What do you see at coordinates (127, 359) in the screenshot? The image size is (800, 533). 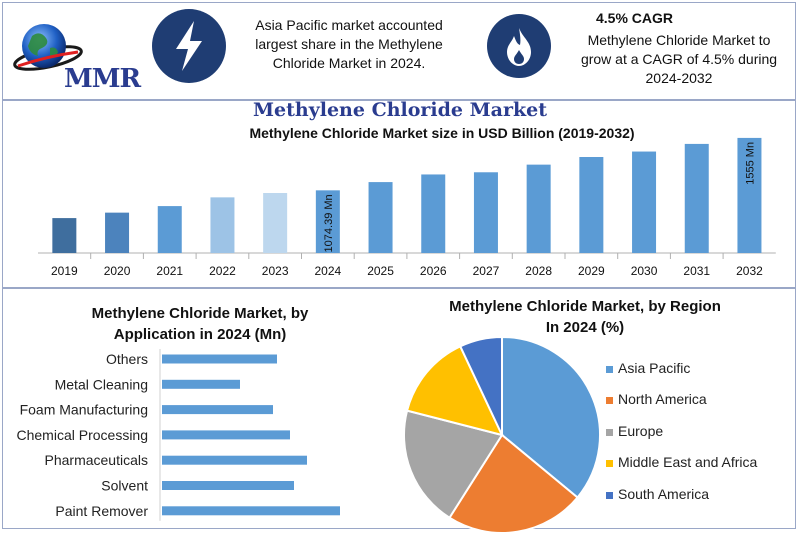 I see `application-label: Others` at bounding box center [127, 359].